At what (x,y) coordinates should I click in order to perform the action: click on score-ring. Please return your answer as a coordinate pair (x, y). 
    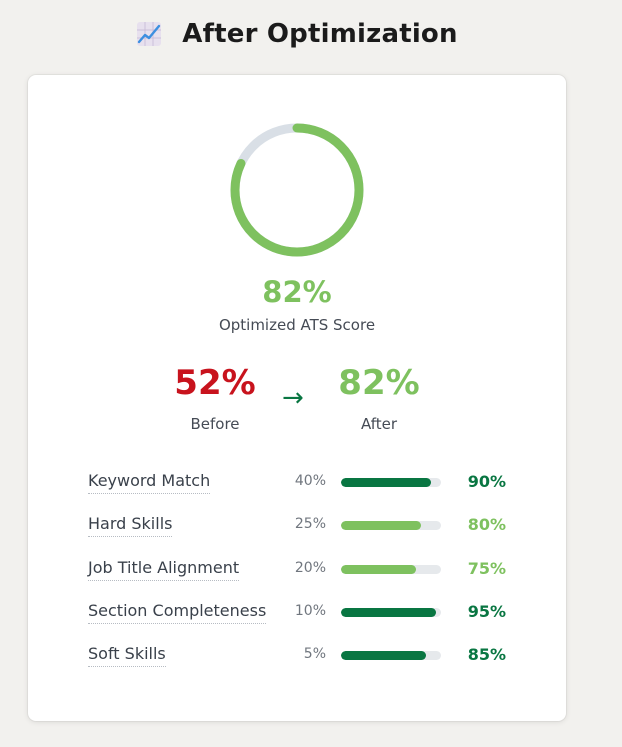
    Looking at the image, I should click on (297, 190).